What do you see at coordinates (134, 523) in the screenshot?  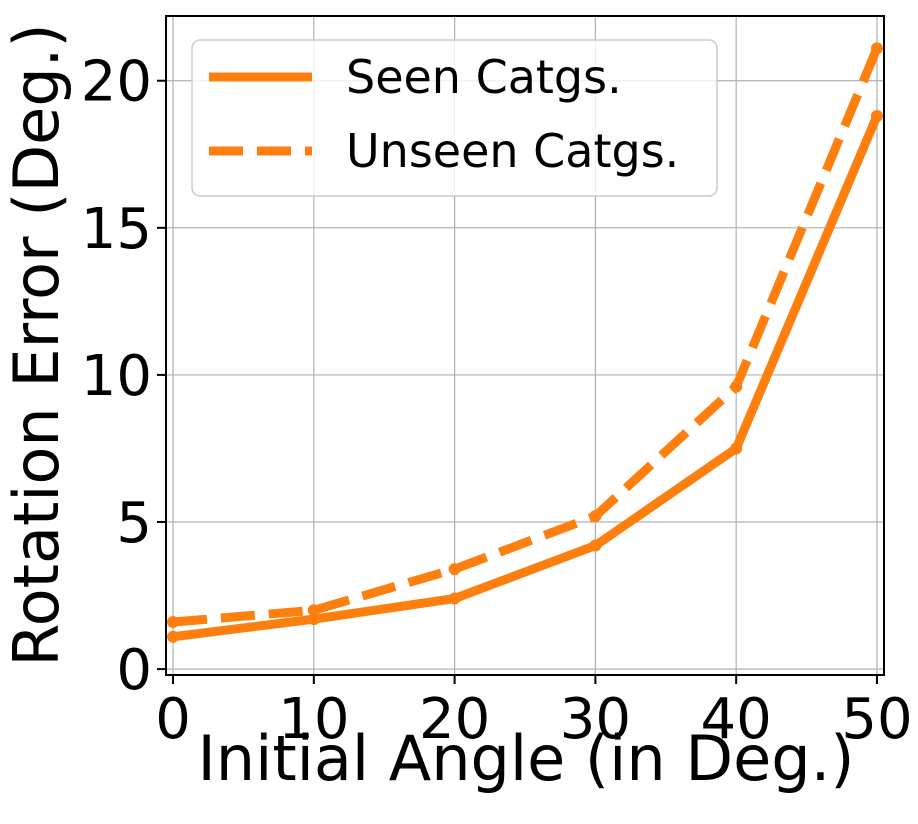 I see `y-tick-label: 5` at bounding box center [134, 523].